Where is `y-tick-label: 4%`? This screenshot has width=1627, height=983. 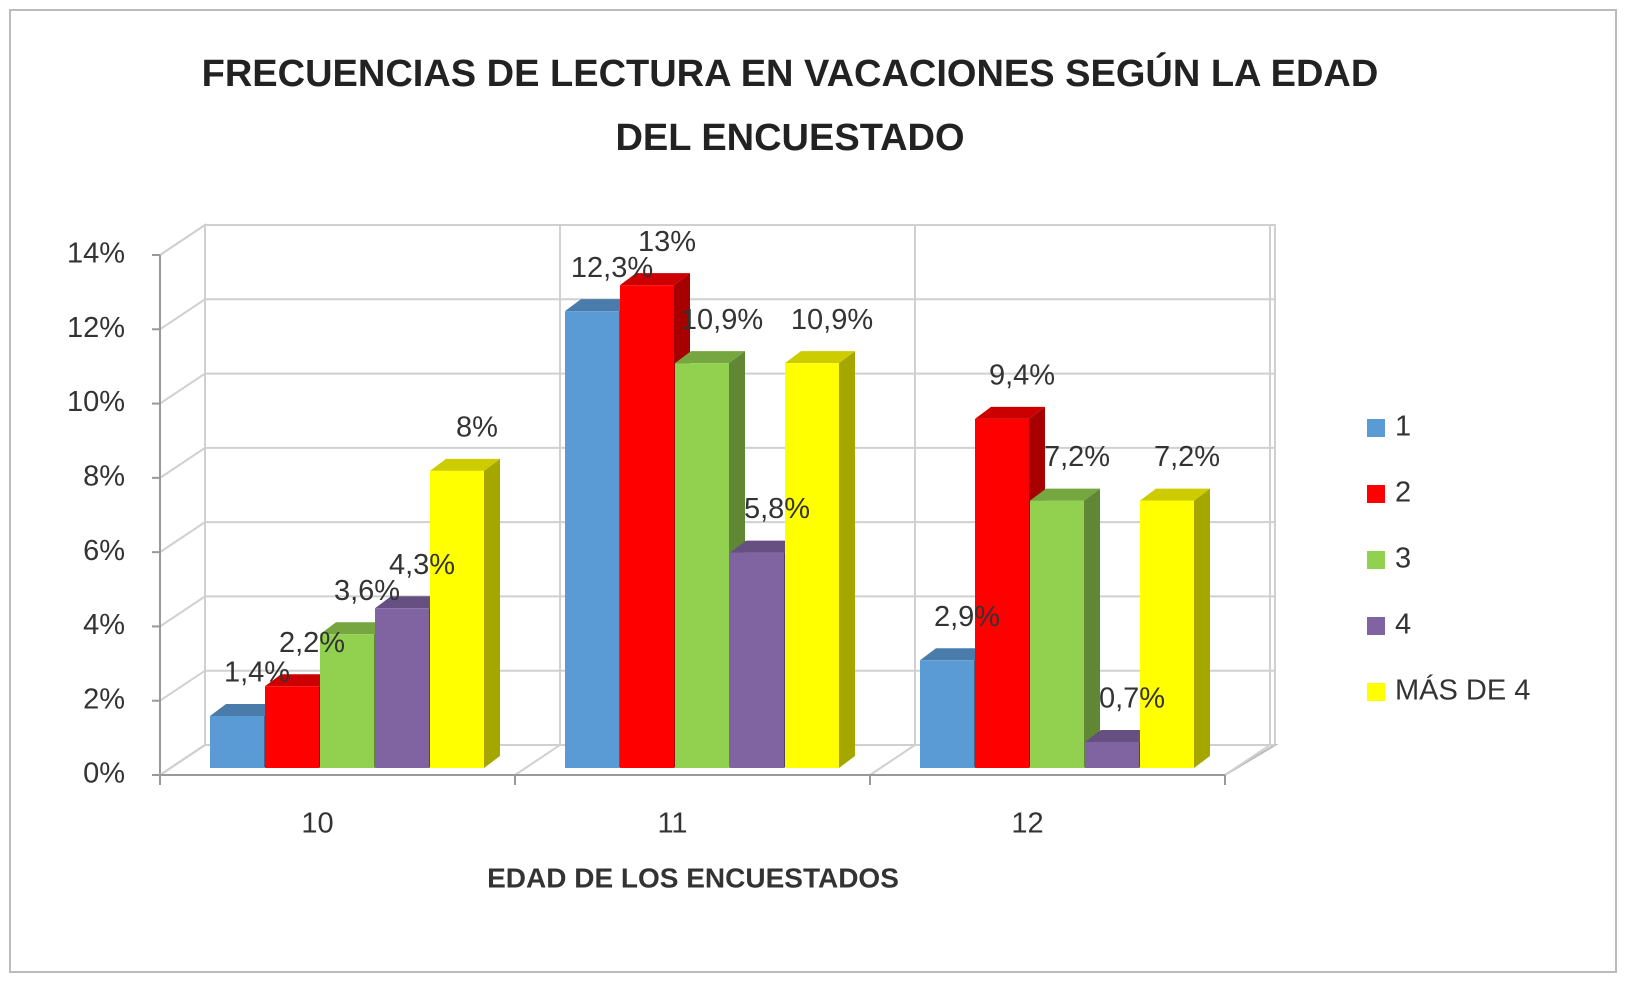
y-tick-label: 4% is located at coordinates (104, 625).